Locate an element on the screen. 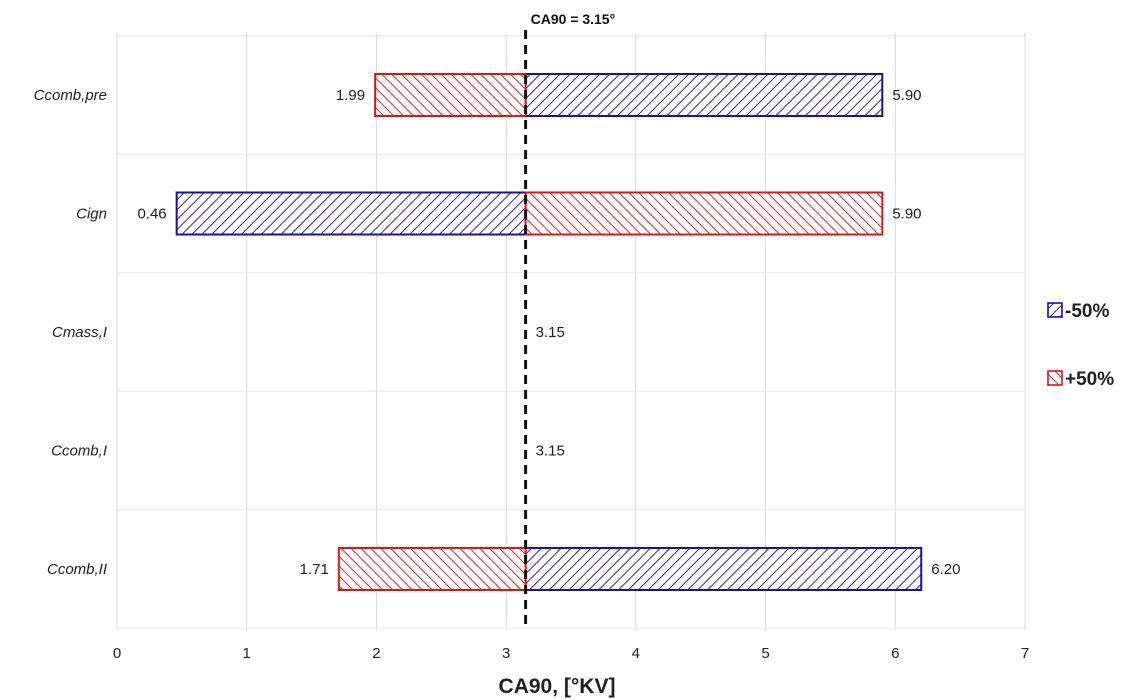 The image size is (1129, 699). data-label: 1.99 is located at coordinates (350, 95).